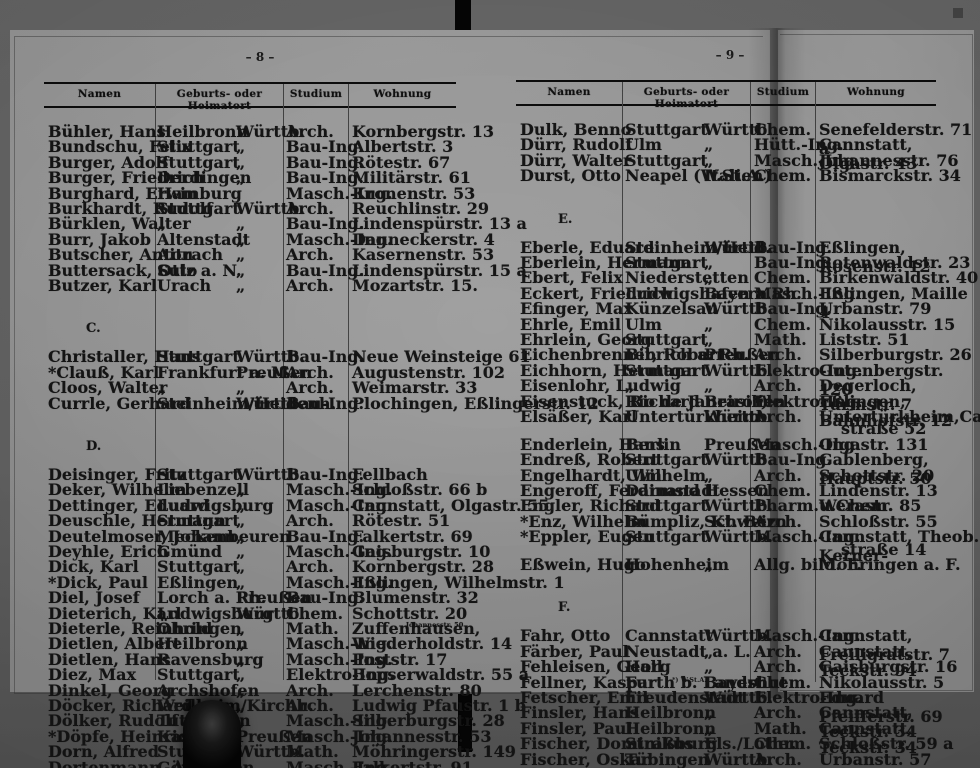 The width and height of the screenshot is (980, 768). Describe the element at coordinates (104, 372) in the screenshot. I see `cell-name: *Clauß, Karl` at that location.